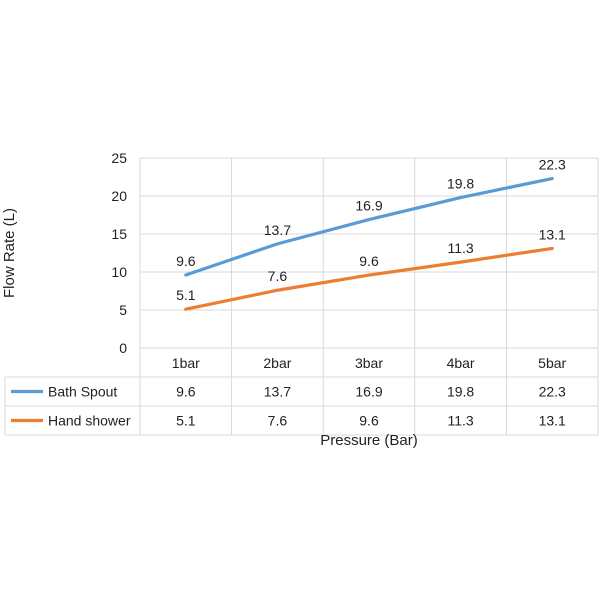 This screenshot has height=600, width=600. What do you see at coordinates (278, 276) in the screenshot?
I see `data-label: 7.6` at bounding box center [278, 276].